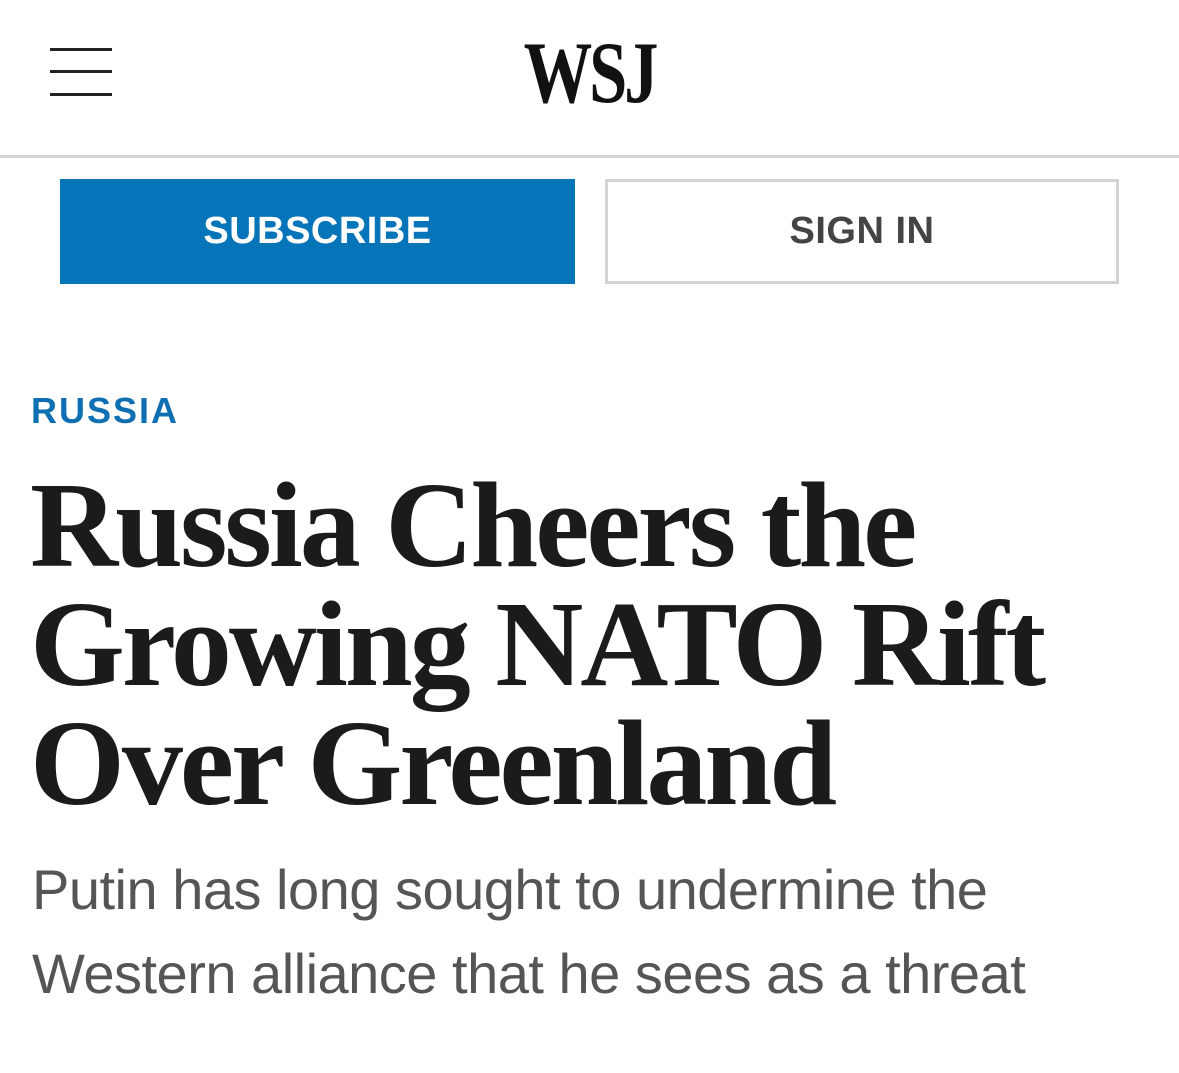  Describe the element at coordinates (317, 231) in the screenshot. I see `subscribe-button: SUBSCRIBE` at that location.